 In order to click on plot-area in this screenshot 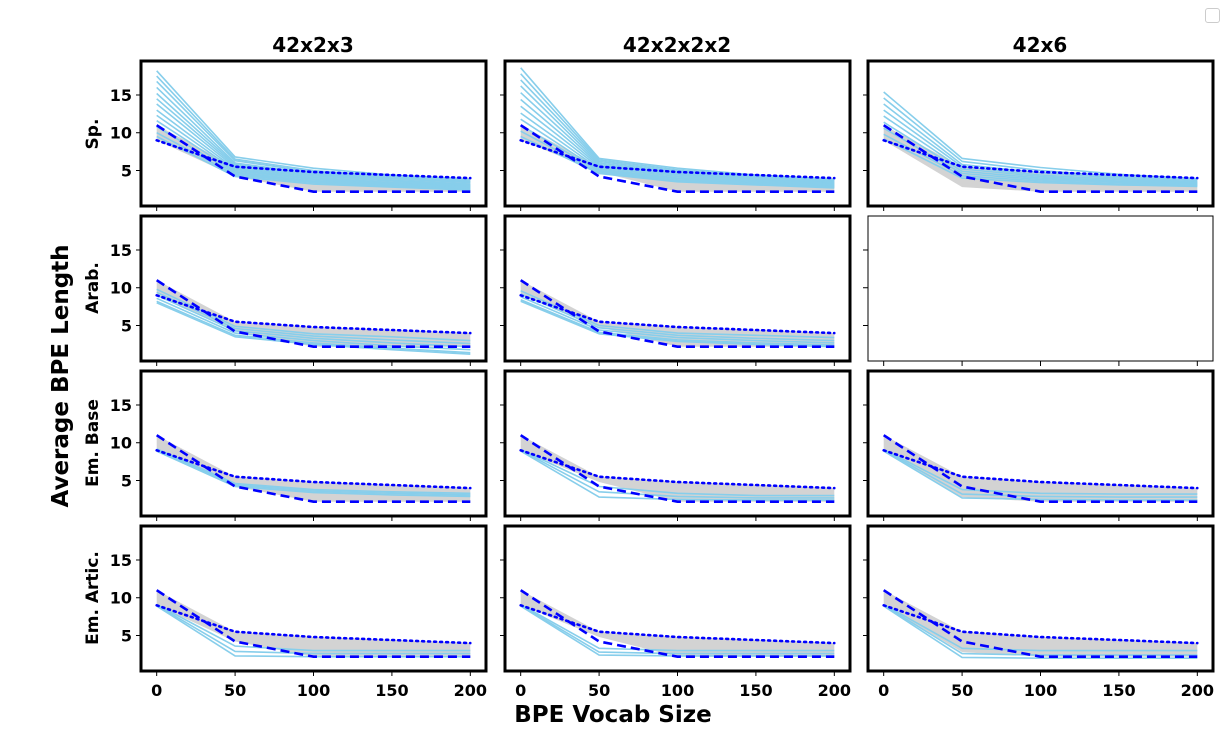, I will do `click(1040, 288)`.